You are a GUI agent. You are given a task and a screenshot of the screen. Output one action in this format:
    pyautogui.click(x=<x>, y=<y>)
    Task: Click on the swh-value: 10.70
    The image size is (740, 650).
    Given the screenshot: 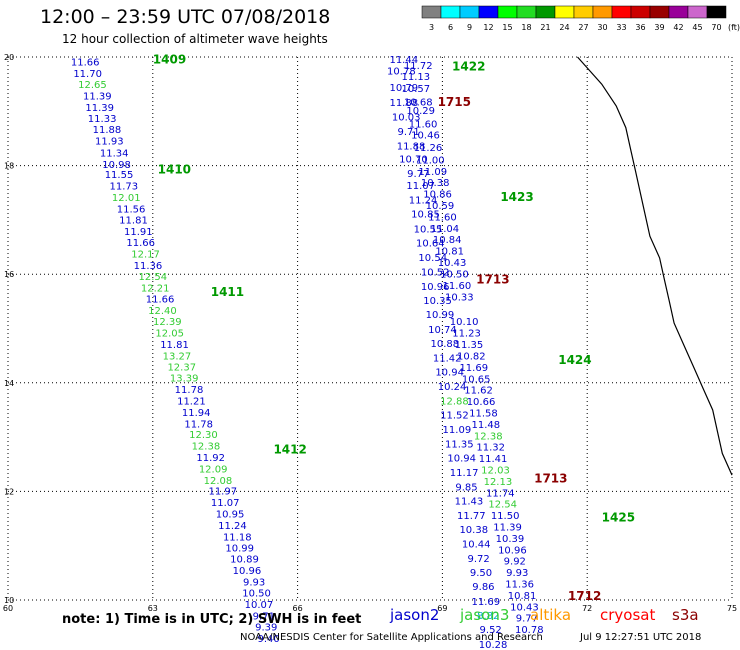 What is the action you would take?
    pyautogui.click(x=413, y=159)
    